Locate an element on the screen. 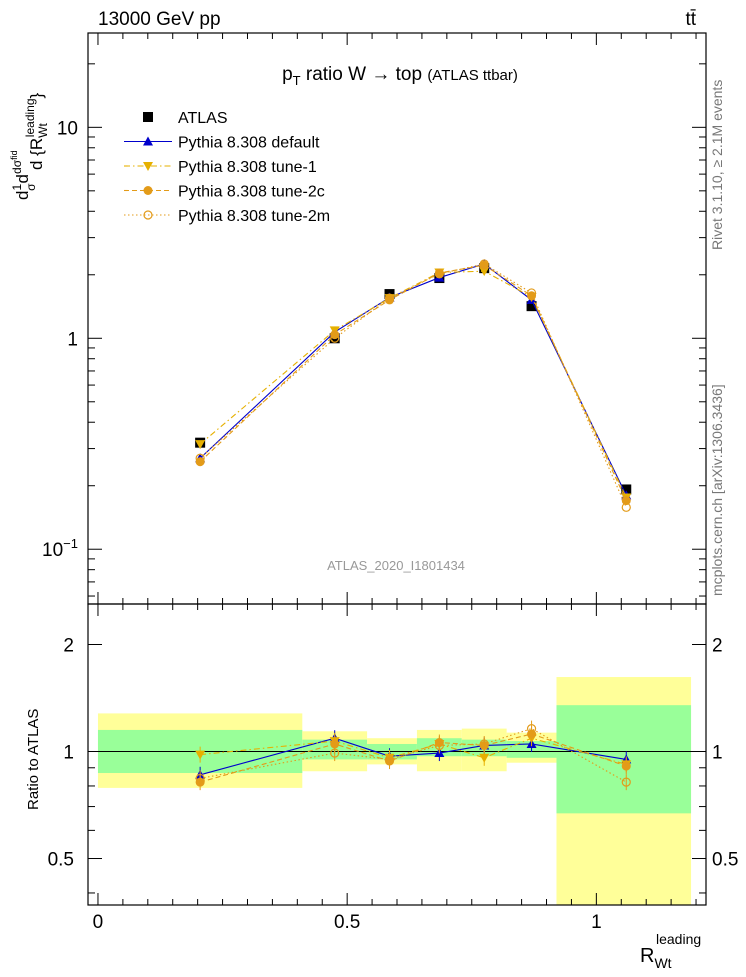  title-rest: ratio W → top is located at coordinates (364, 74).